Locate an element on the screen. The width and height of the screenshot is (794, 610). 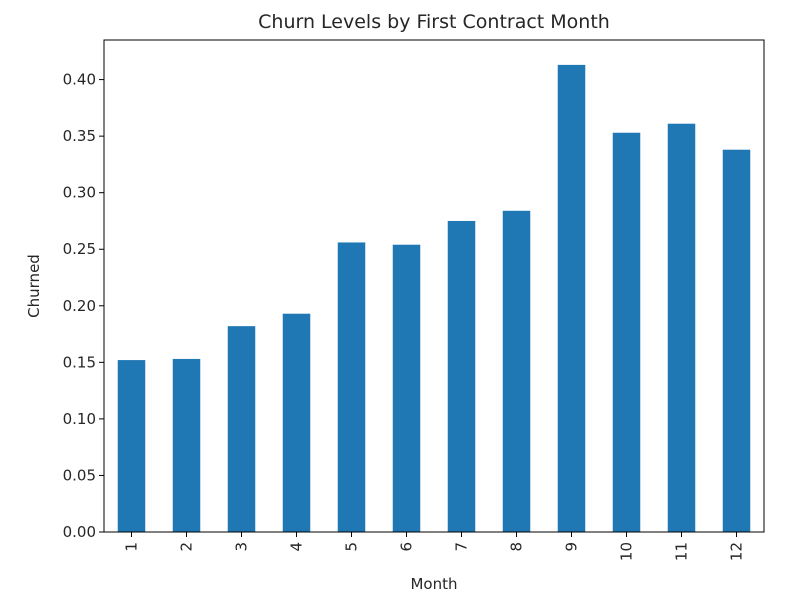
x-tick-label: 12 is located at coordinates (737, 551).